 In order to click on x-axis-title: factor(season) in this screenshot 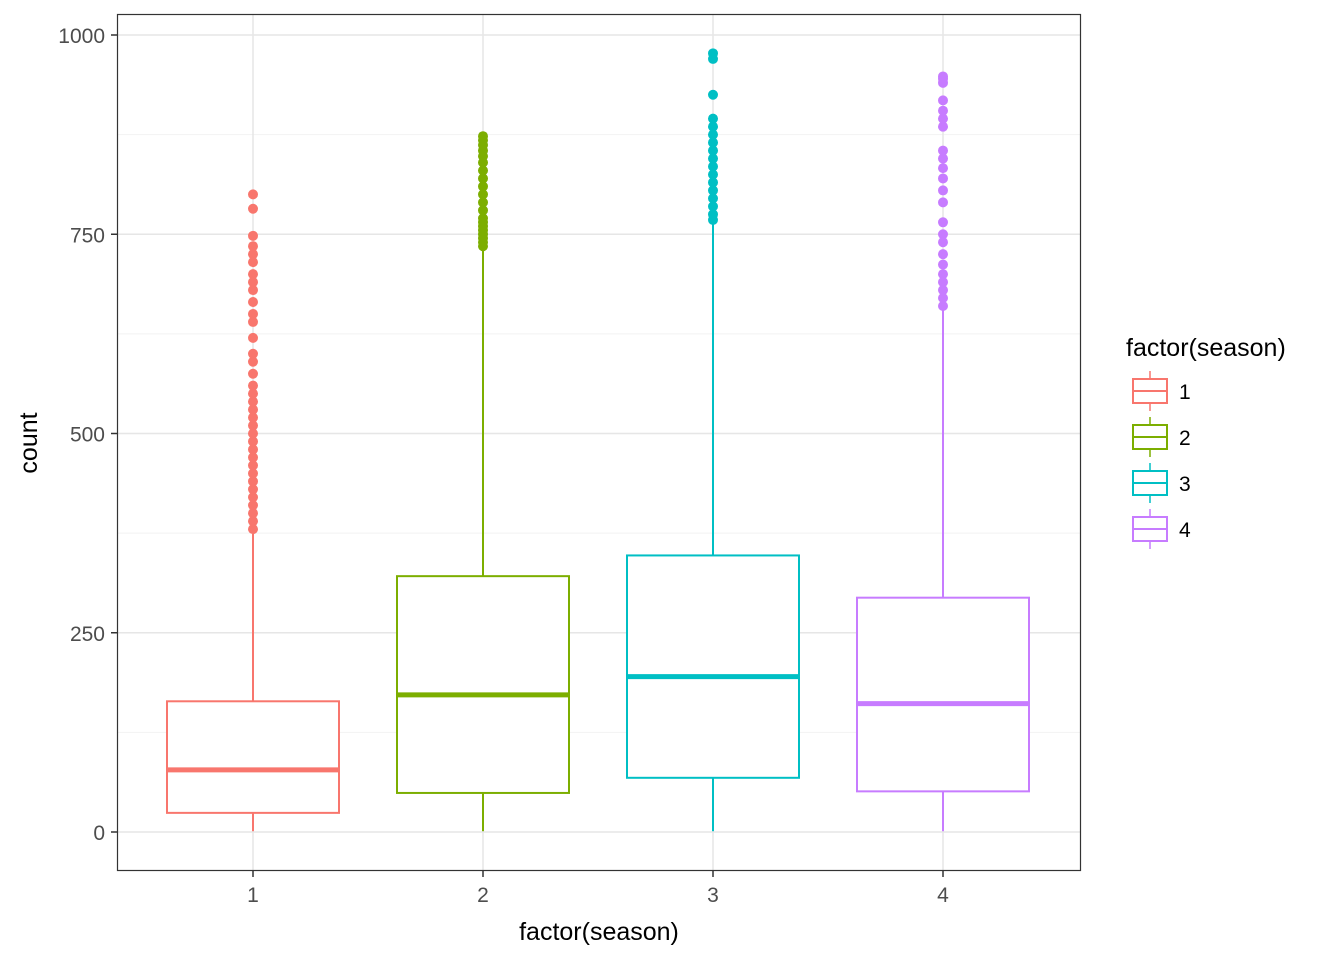, I will do `click(599, 932)`.